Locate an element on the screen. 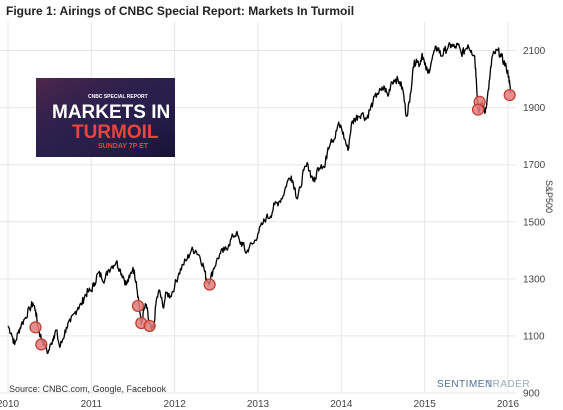  sentimentrader-logo: SENTIMEN TRADER is located at coordinates (483, 384).